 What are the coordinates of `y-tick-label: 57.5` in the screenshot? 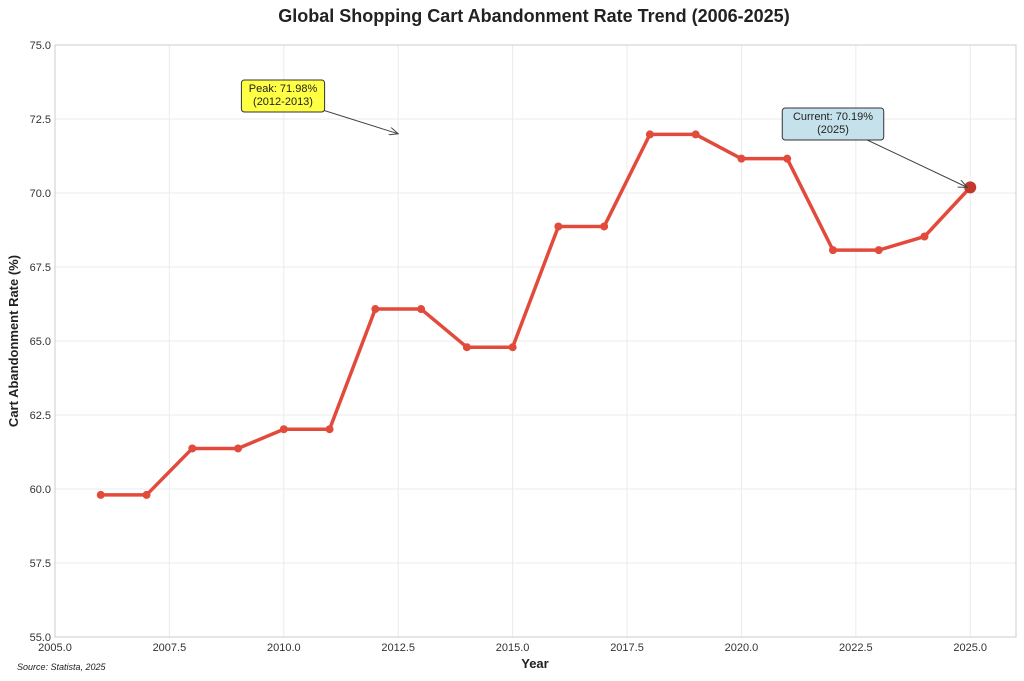 It's located at (40, 564).